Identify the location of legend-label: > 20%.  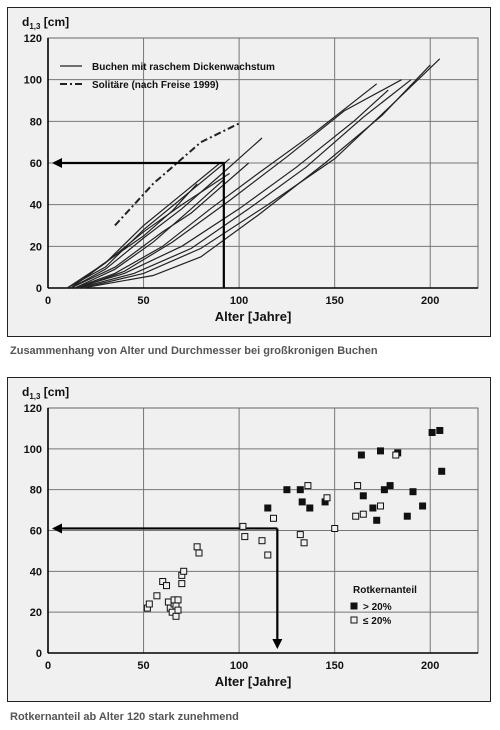
(377, 607).